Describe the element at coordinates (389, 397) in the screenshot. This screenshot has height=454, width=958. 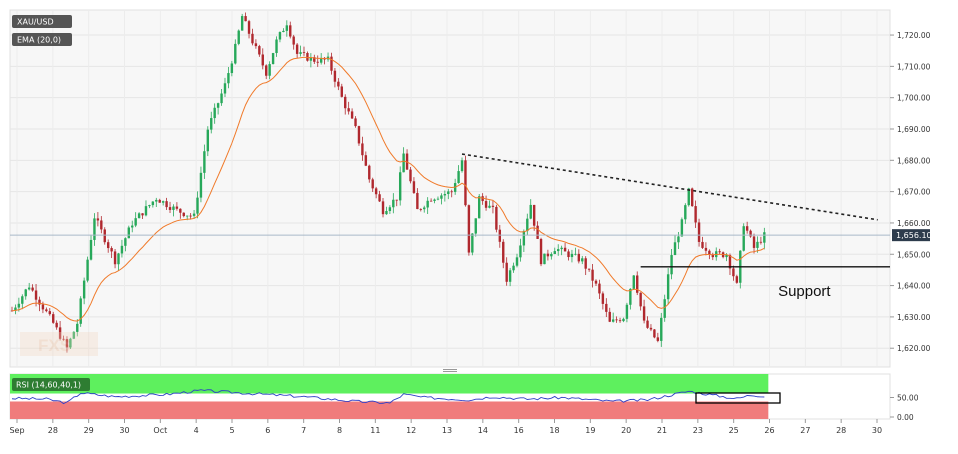
I see `rsi-neutral-zone` at that location.